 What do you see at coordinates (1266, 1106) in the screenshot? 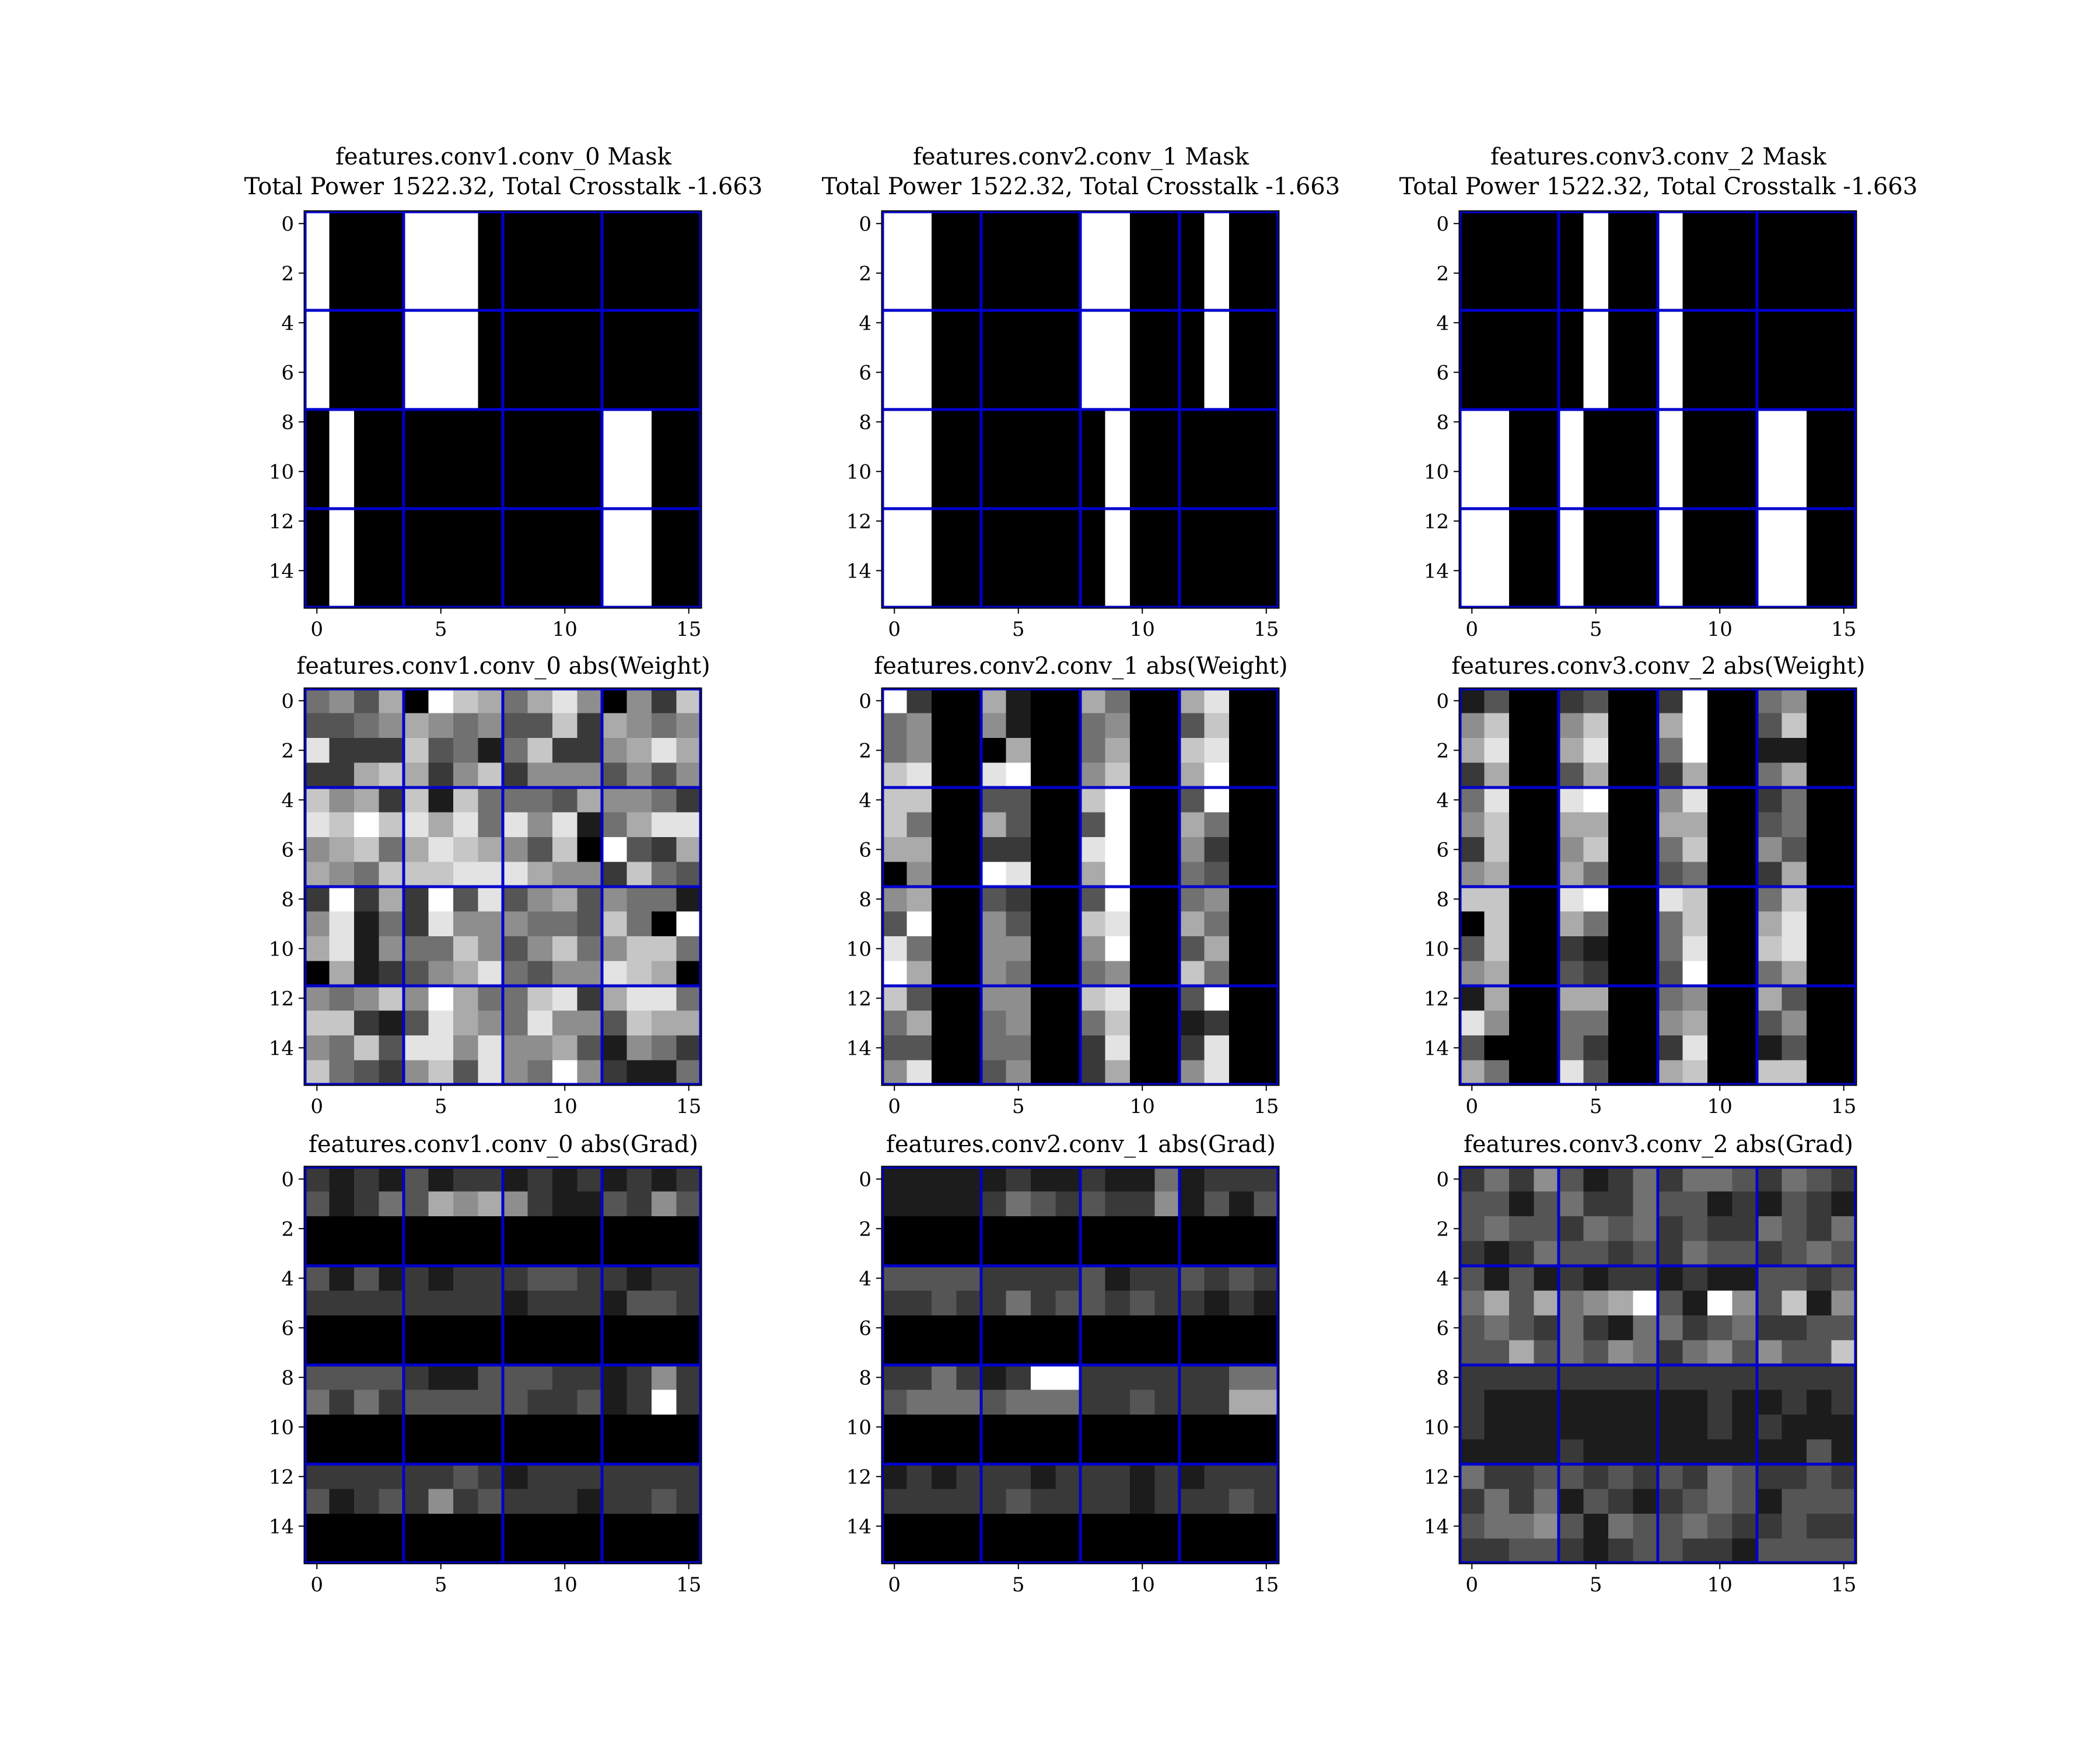
I see `panel-5-xtick-label: 15` at bounding box center [1266, 1106].